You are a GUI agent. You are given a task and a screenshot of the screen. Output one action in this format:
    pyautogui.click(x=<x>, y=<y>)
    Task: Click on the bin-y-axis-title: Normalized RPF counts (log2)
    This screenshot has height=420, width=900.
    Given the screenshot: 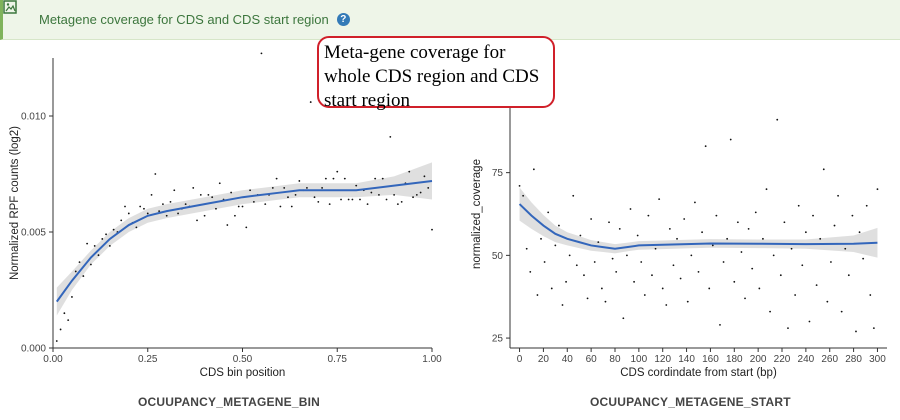 What is the action you would take?
    pyautogui.click(x=15, y=203)
    